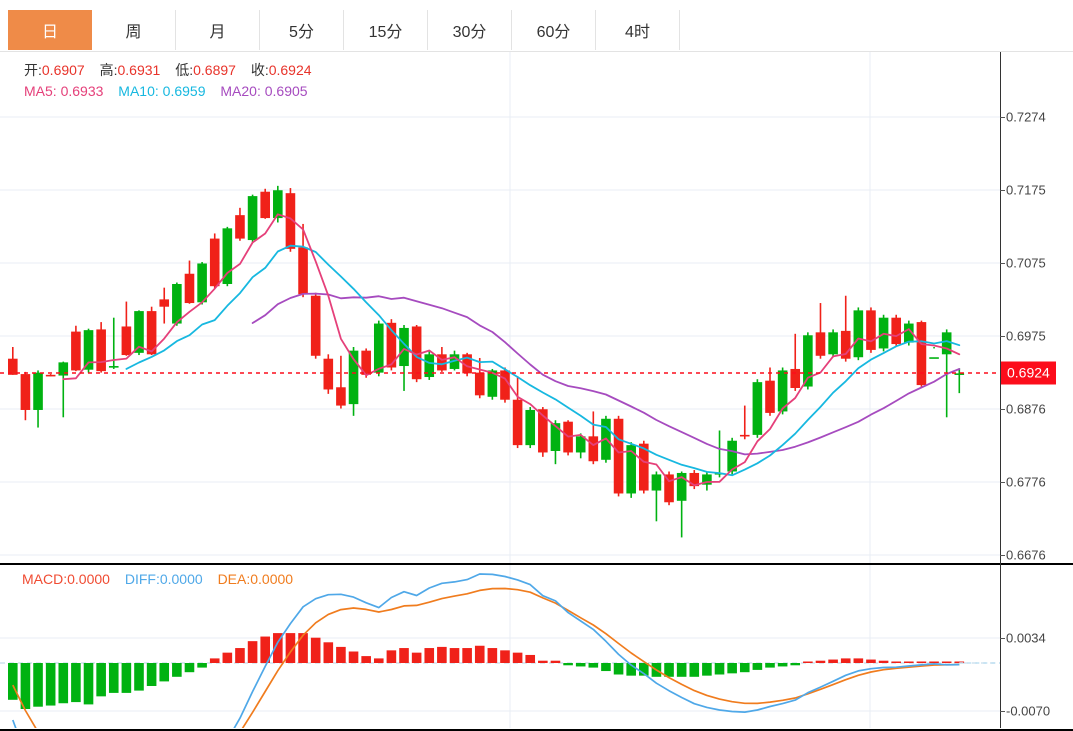 This screenshot has width=1073, height=731. Describe the element at coordinates (470, 30) in the screenshot. I see `timeframe-tab-5: 30分` at that location.